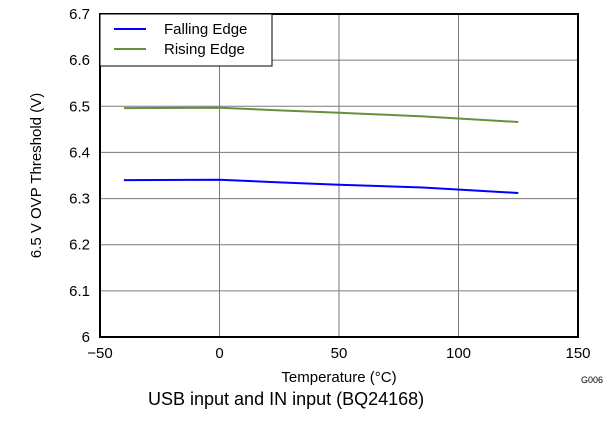 The image size is (608, 427). I want to click on figure-caption: USB input and IN input (BQ24168), so click(286, 399).